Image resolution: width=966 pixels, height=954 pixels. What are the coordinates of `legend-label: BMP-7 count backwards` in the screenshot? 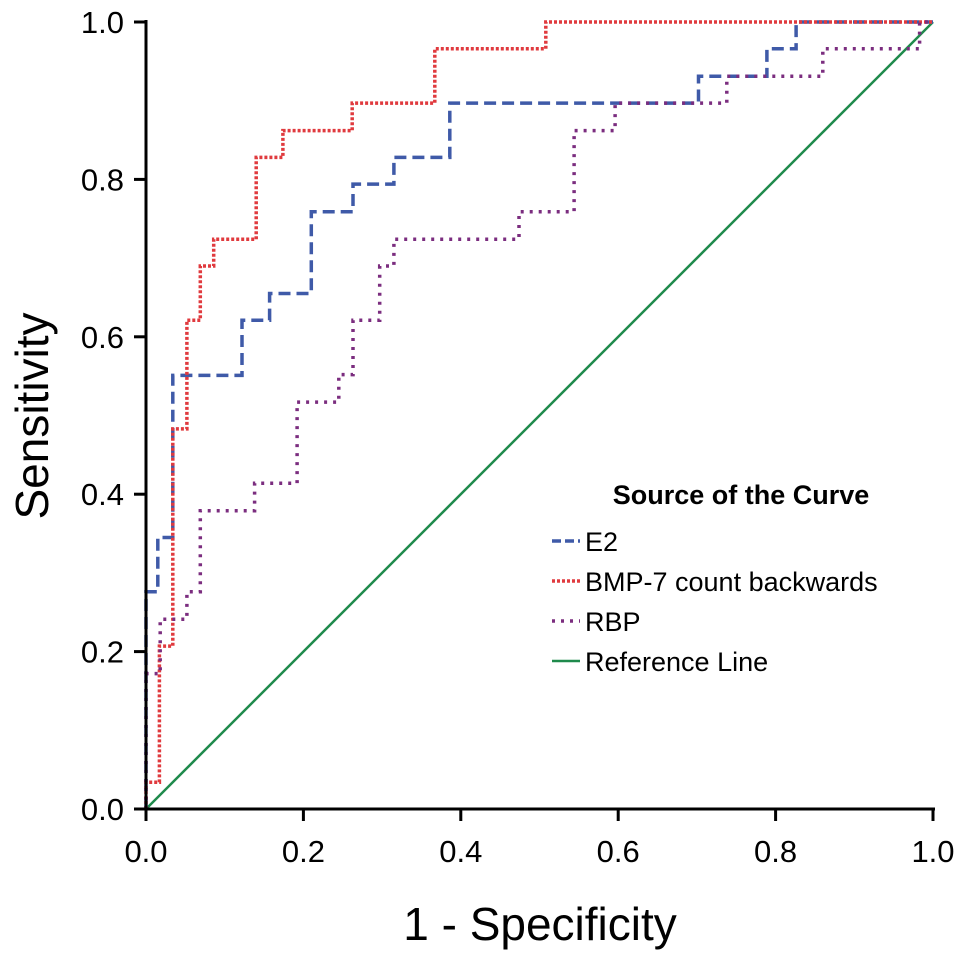 It's located at (731, 582).